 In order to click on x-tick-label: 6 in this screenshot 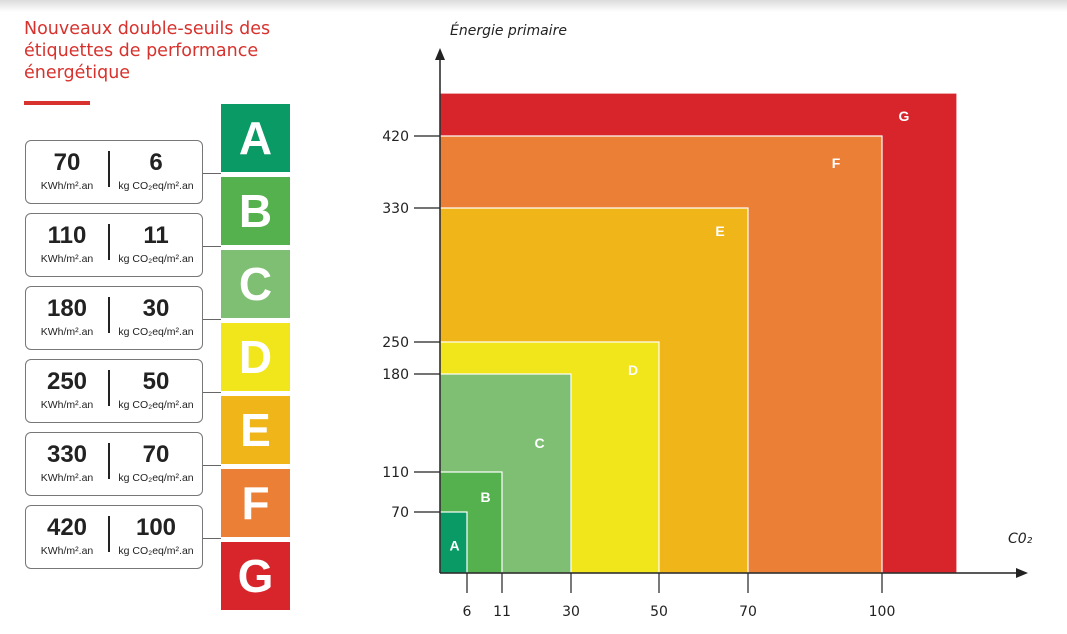, I will do `click(467, 612)`.